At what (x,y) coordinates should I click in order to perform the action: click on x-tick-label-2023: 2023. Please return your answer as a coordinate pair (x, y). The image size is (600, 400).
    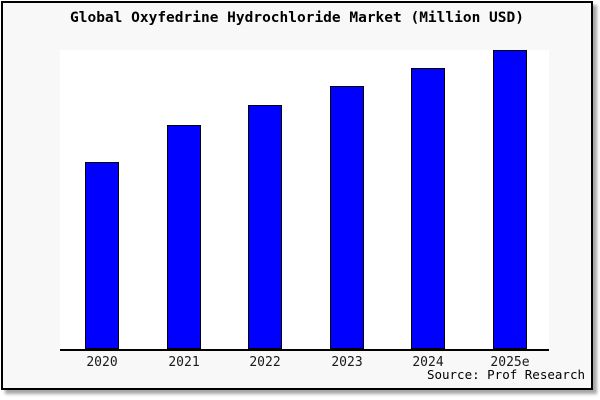
    Looking at the image, I should click on (347, 362).